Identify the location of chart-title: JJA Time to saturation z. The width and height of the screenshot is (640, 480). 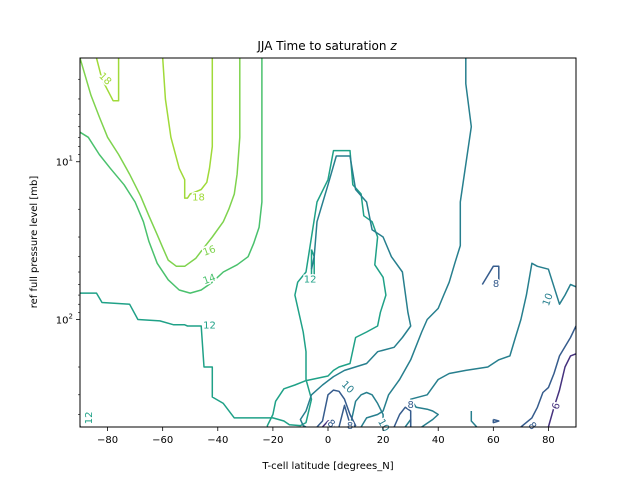
(326, 46).